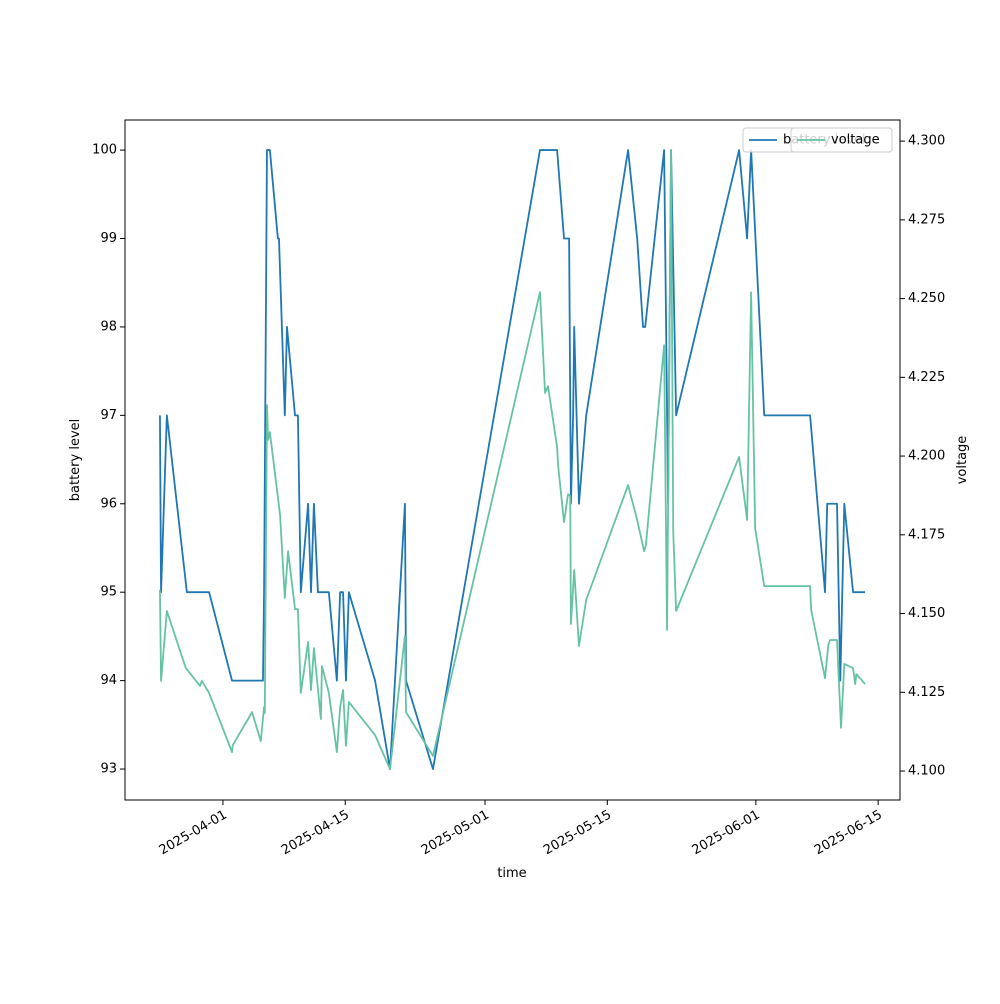 The image size is (1000, 1004). What do you see at coordinates (926, 456) in the screenshot?
I see `y2-tick-label: 4.200` at bounding box center [926, 456].